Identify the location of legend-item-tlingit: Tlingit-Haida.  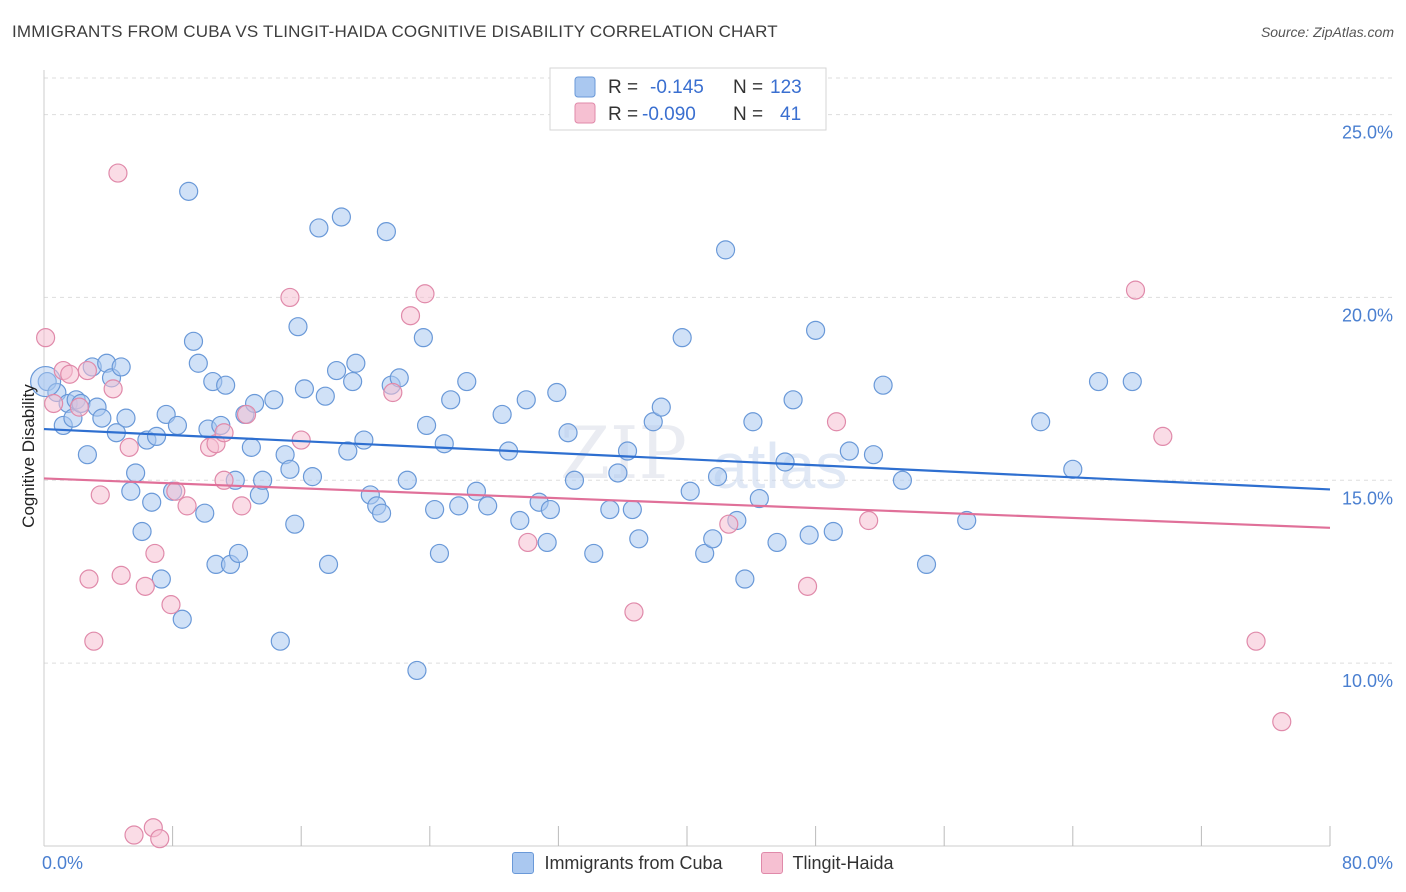
(827, 863).